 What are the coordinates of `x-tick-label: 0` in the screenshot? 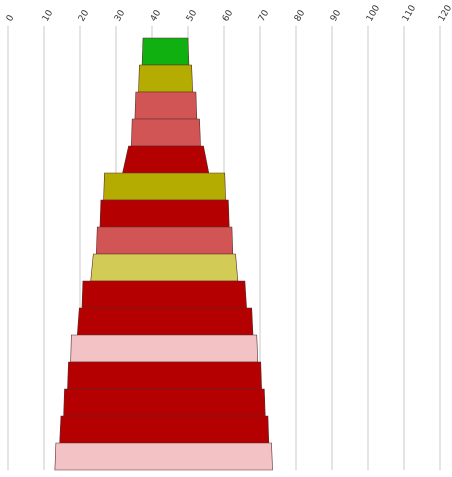 It's located at (11, 18).